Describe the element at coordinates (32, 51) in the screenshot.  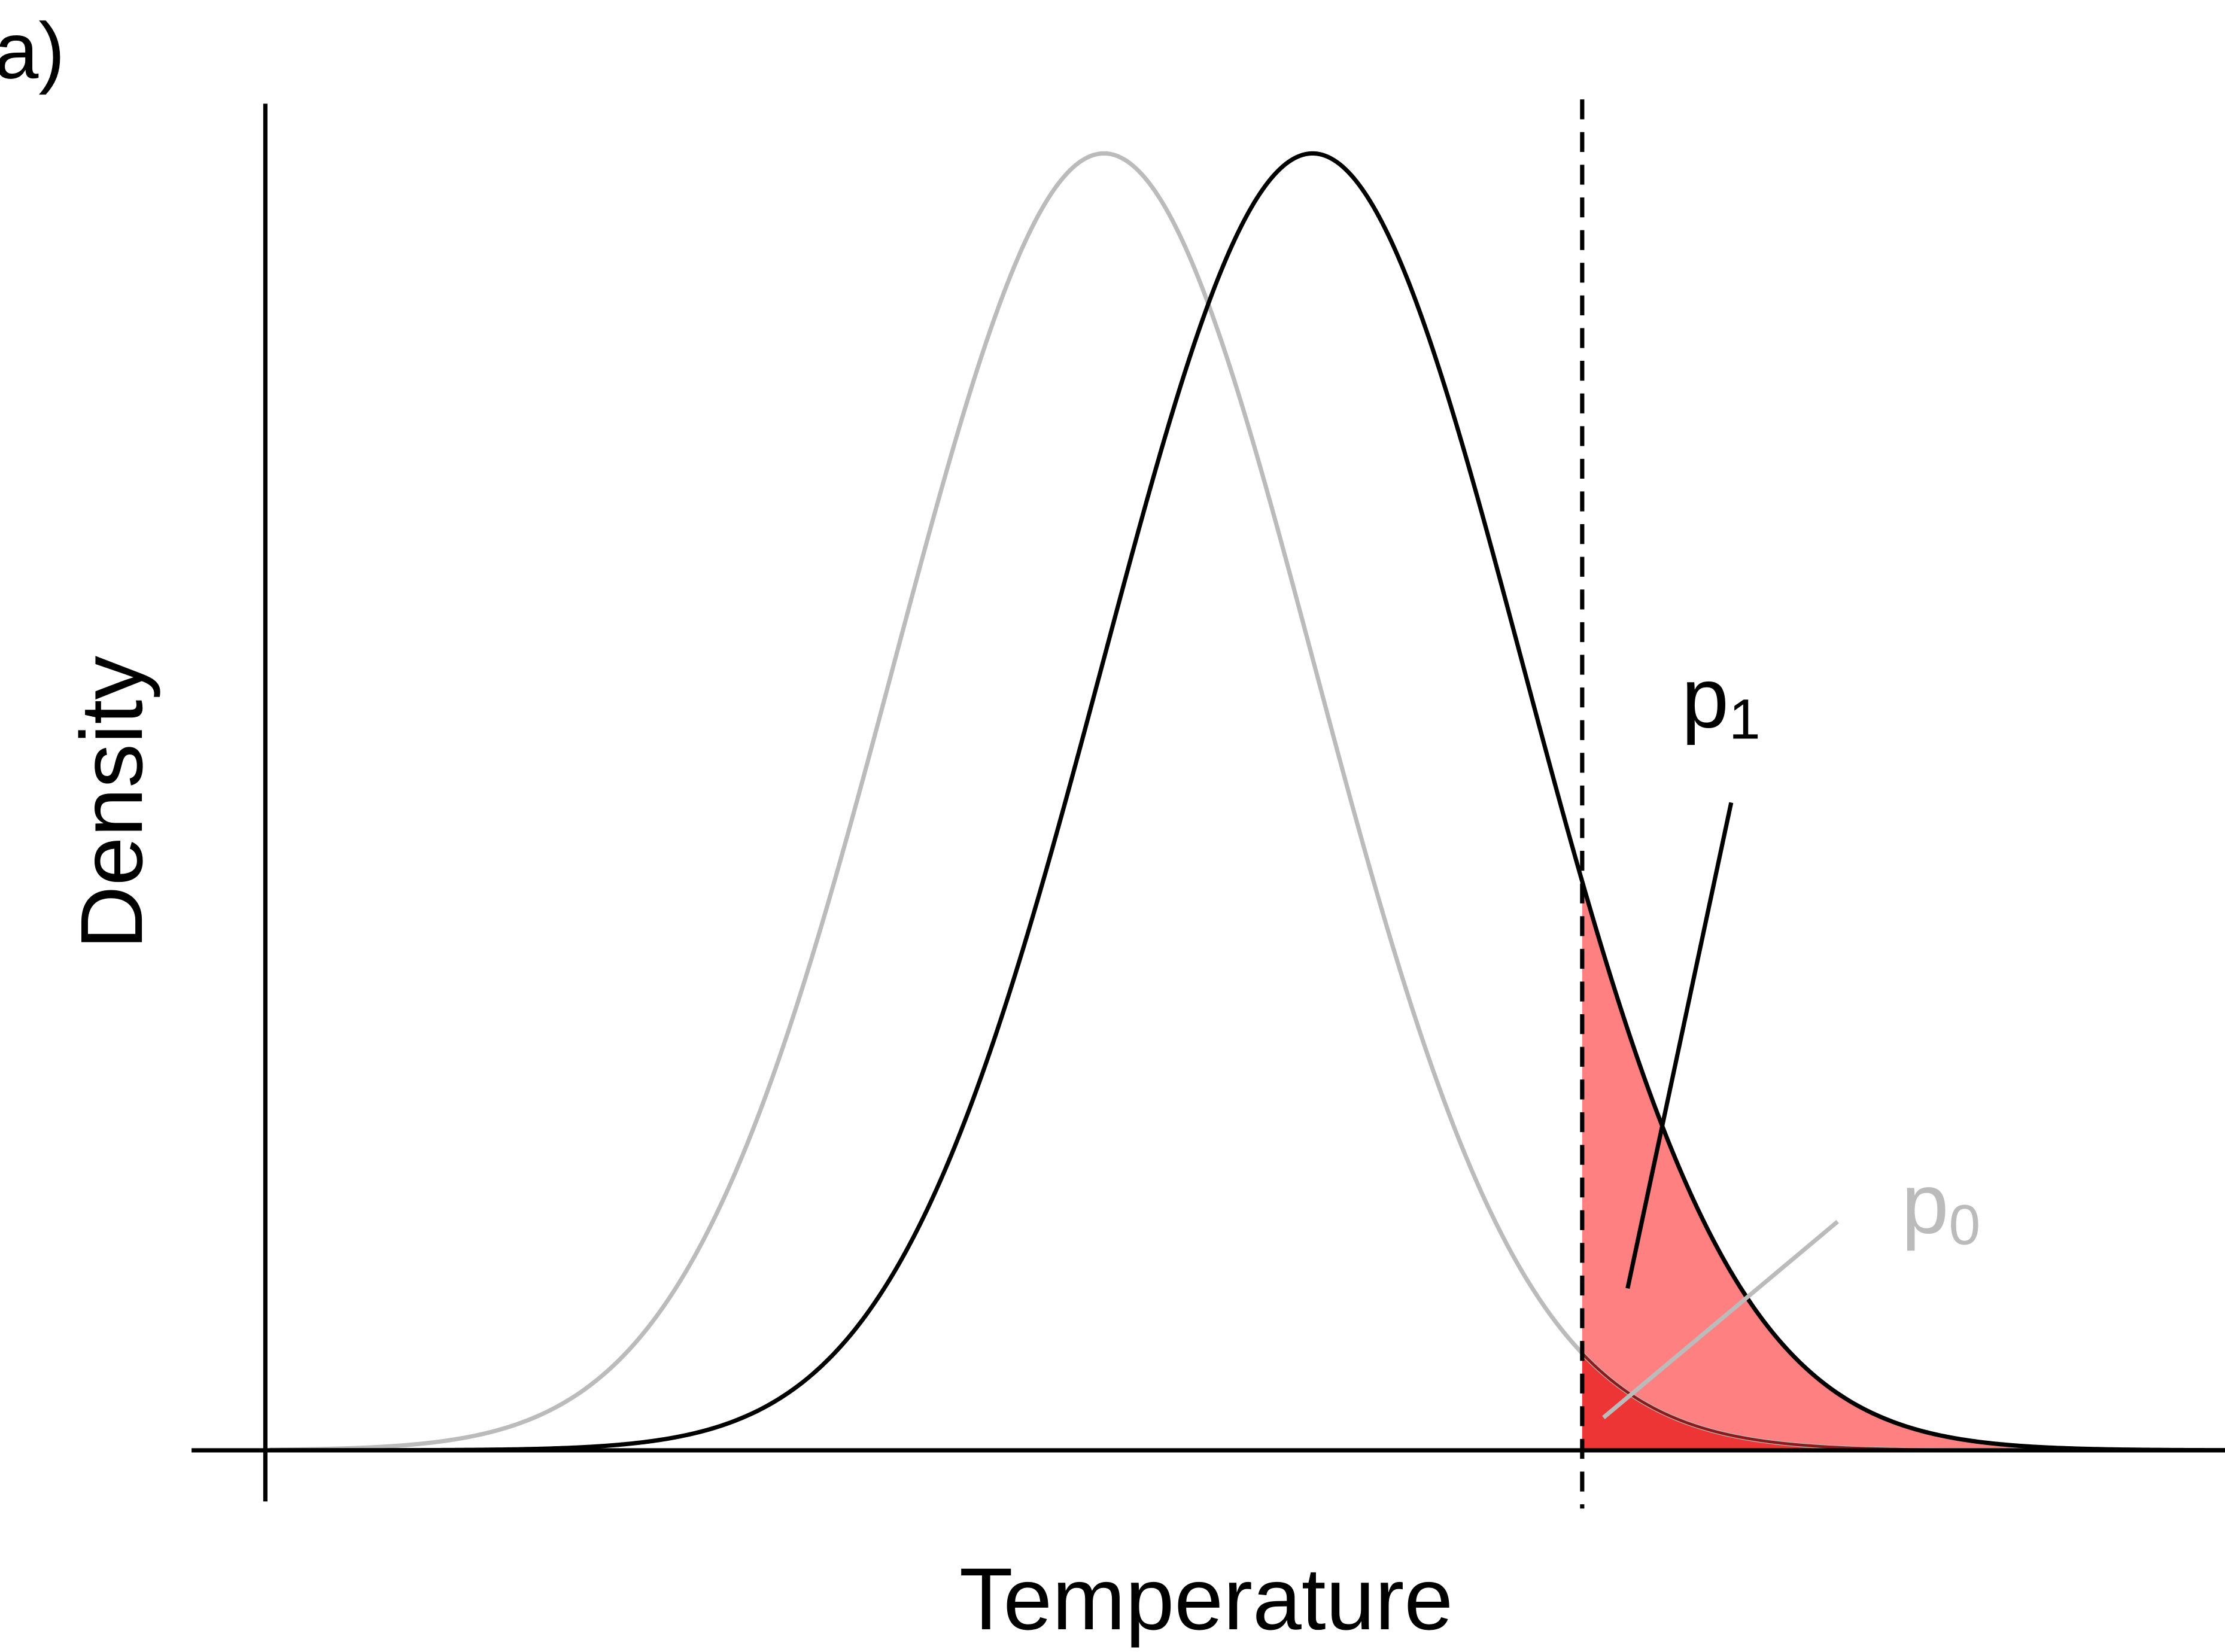
I see `panel-label: a)` at that location.